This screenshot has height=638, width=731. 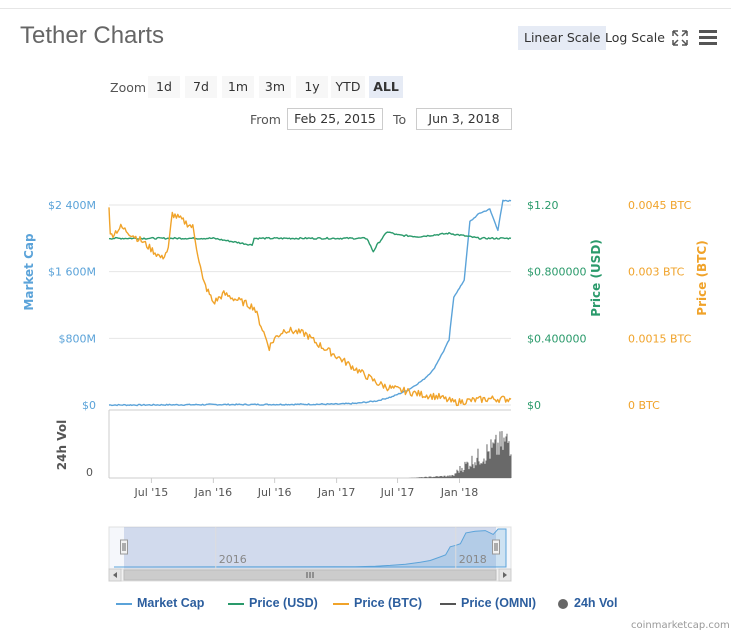 What do you see at coordinates (213, 492) in the screenshot?
I see `x-tick-label: Jan '16` at bounding box center [213, 492].